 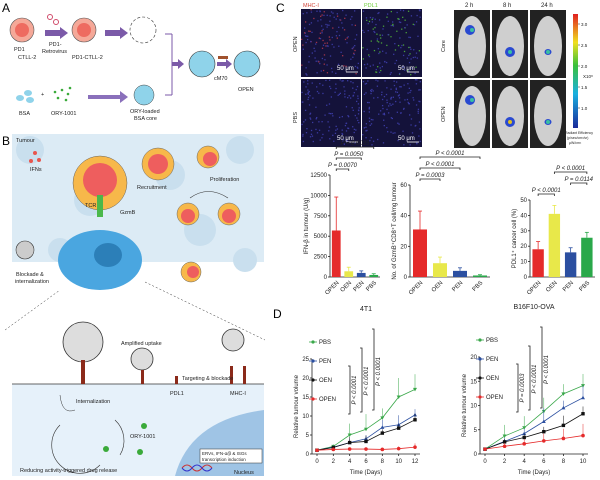 What do you see at coordinates (142, 359) in the screenshot?
I see `open-nanoparticle` at bounding box center [142, 359].